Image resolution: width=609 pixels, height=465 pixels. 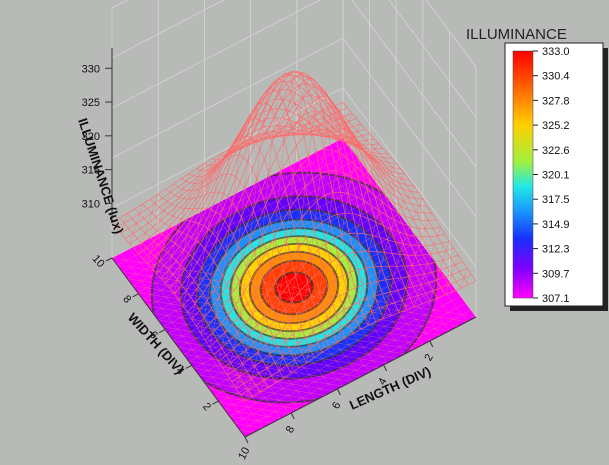 I want to click on legend-level-label: 317.5, so click(x=556, y=200).